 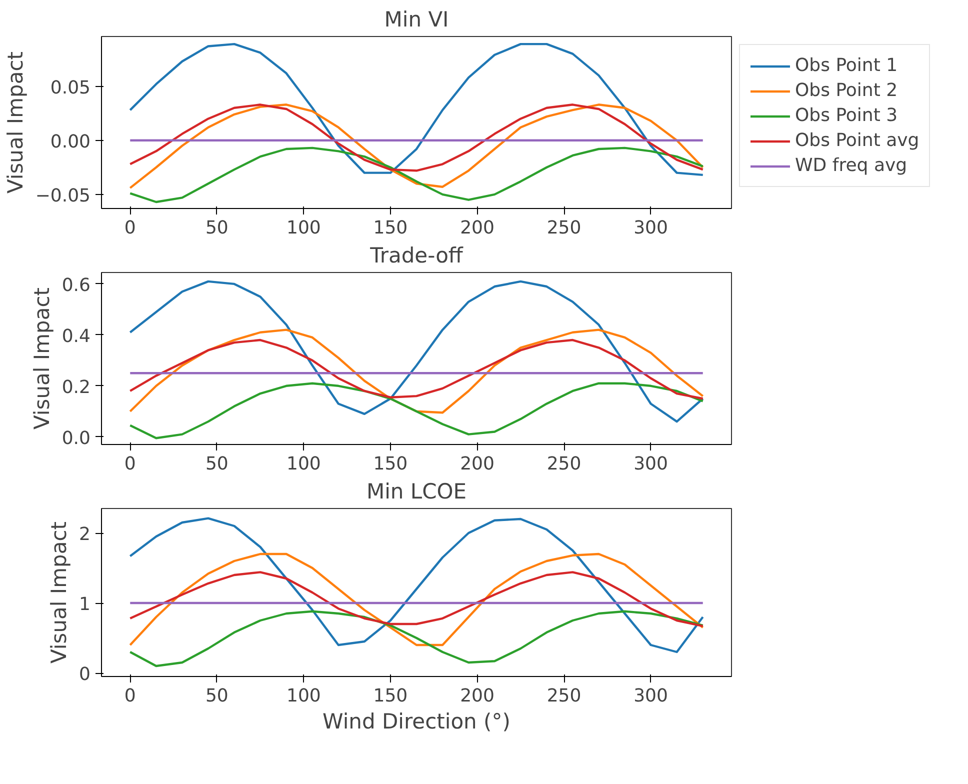 I want to click on y-tick-label: 1, so click(x=84, y=604).